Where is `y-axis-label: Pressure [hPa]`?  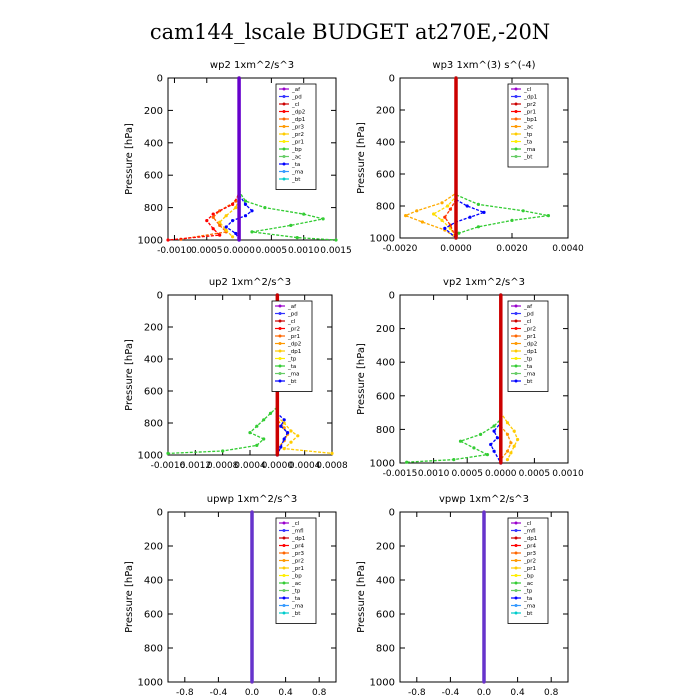
y-axis-label: Pressure [hPa] is located at coordinates (129, 375).